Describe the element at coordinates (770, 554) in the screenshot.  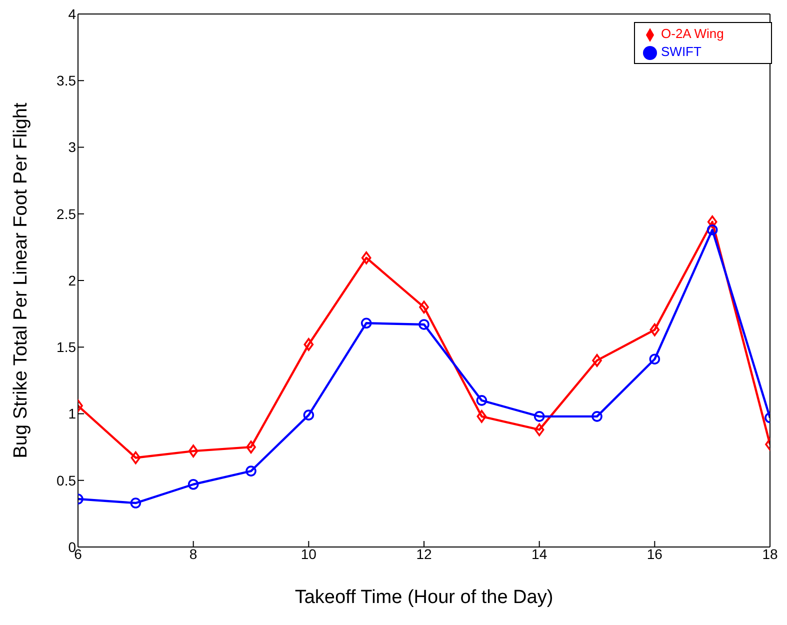
I see `x-tick-label: 18` at that location.